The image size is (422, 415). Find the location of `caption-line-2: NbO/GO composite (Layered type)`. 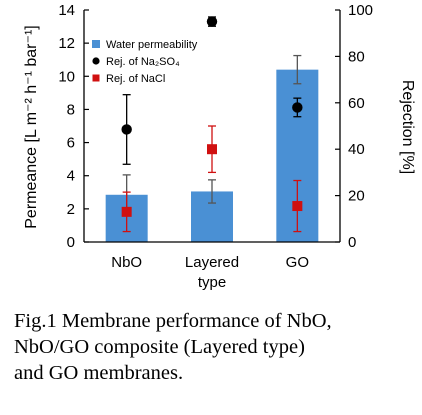

caption-line-2: NbO/GO composite (Layered type) is located at coordinates (159, 347).